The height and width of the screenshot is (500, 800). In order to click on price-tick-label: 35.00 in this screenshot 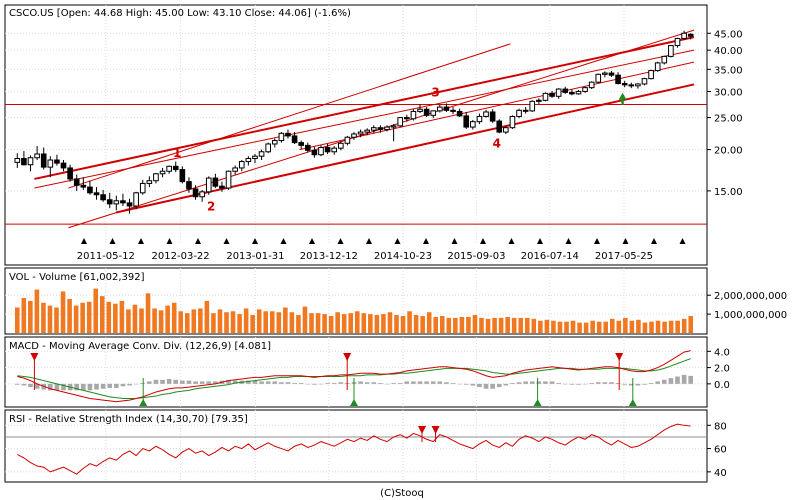, I will do `click(728, 70)`.